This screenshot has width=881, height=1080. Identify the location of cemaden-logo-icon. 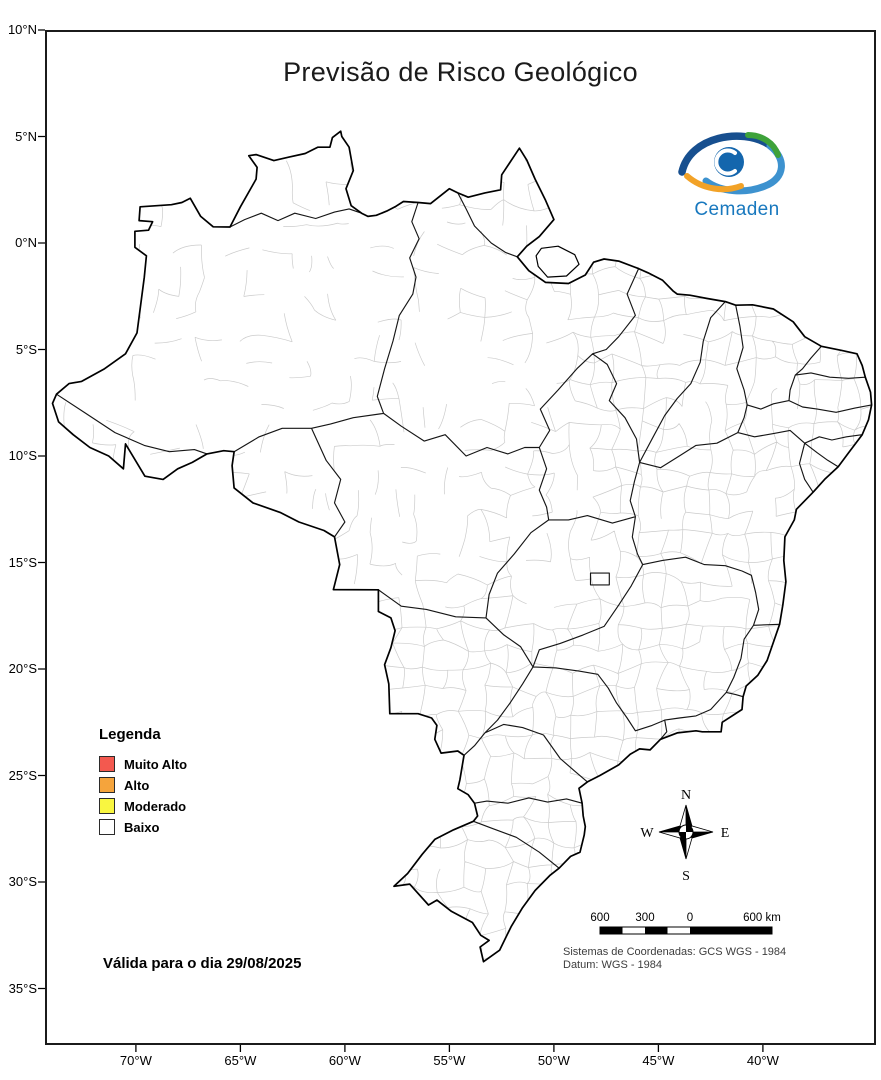
(731, 163).